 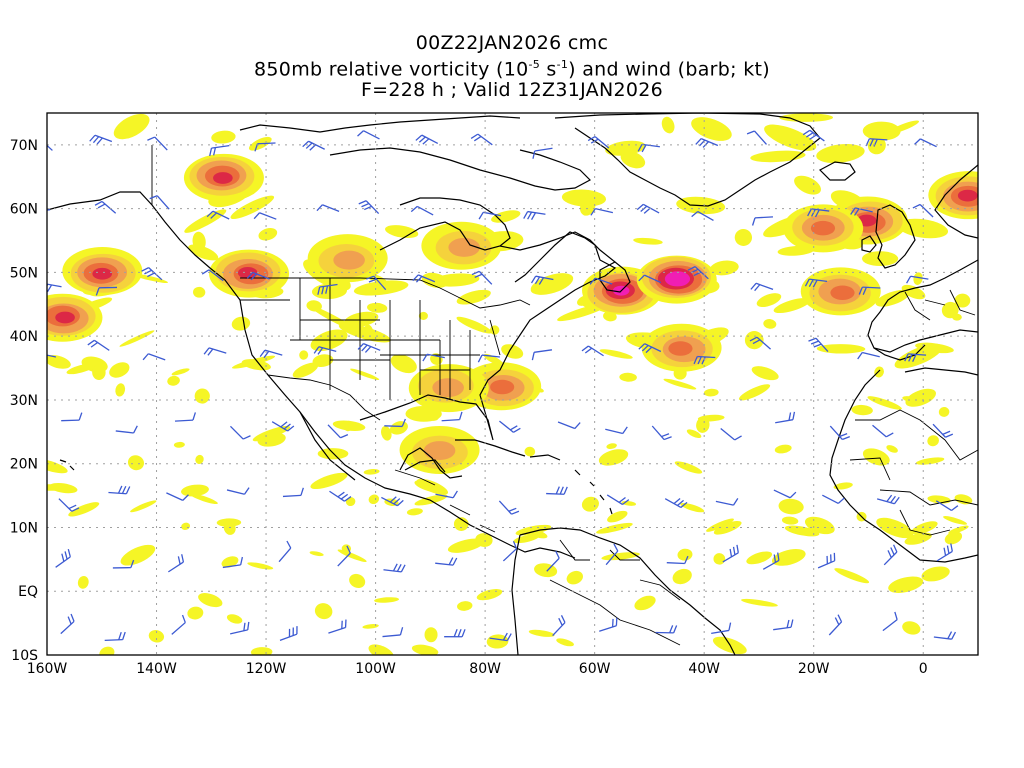 What do you see at coordinates (485, 669) in the screenshot?
I see `lon-label: 80W` at bounding box center [485, 669].